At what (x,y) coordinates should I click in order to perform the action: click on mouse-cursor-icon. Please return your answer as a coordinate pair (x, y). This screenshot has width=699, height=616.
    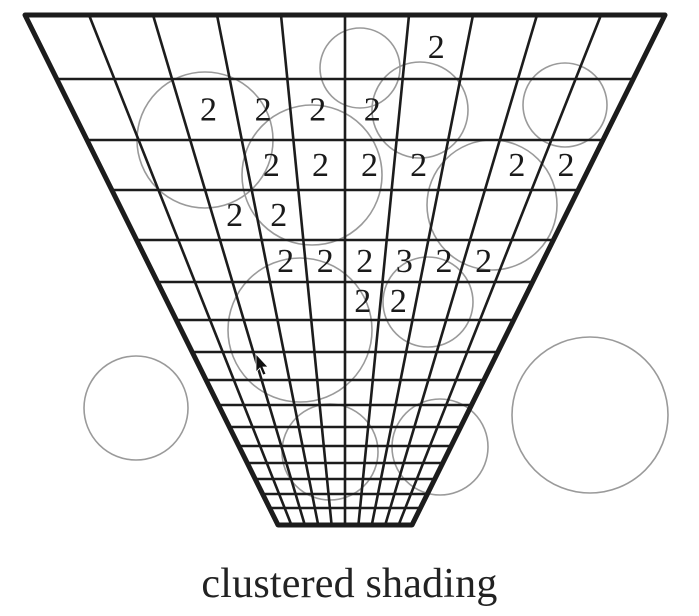
    Looking at the image, I should click on (262, 364).